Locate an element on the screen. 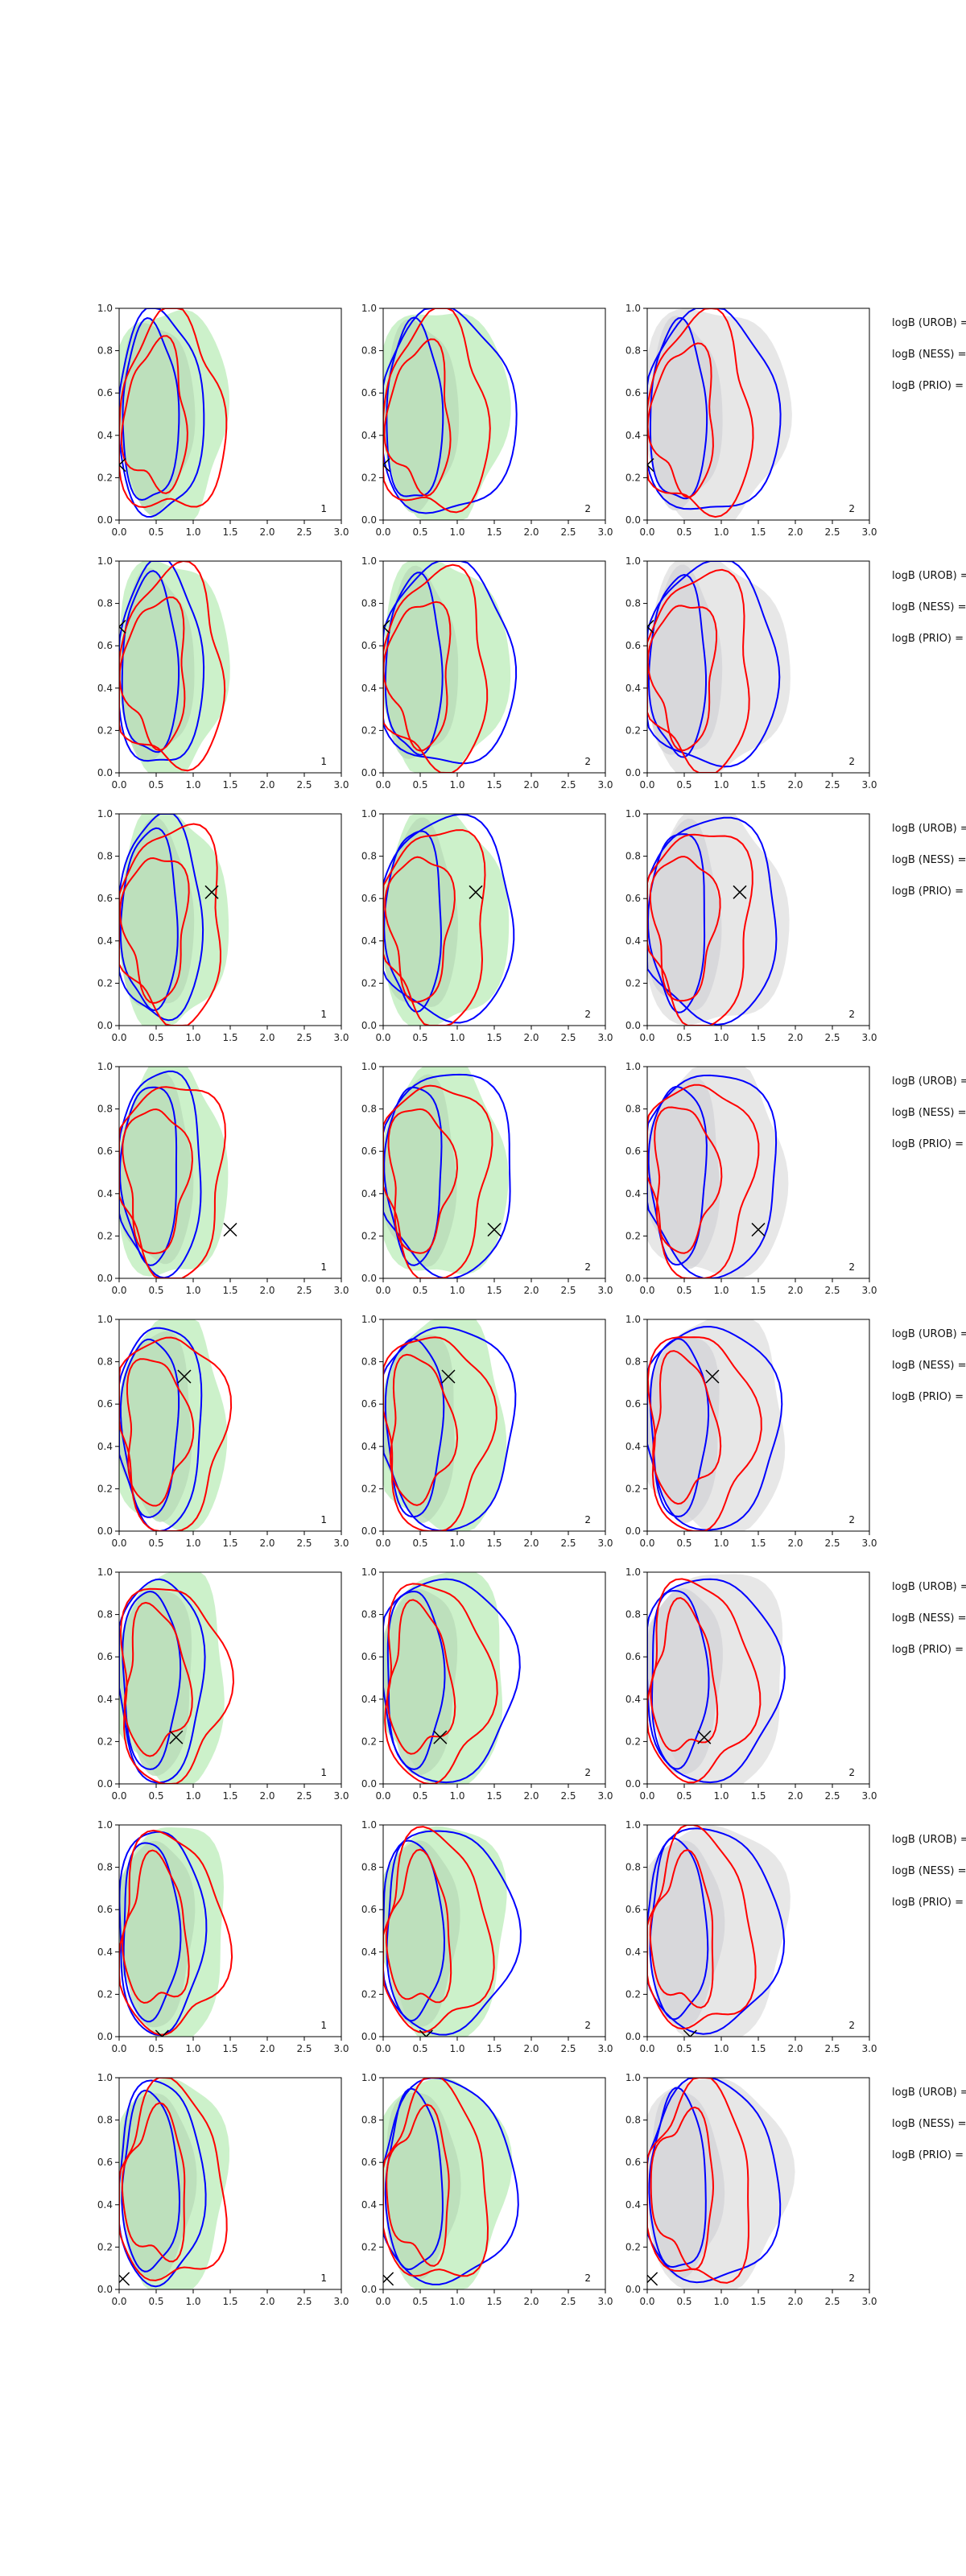  panel-r3-c1: 0.0 0.5 1.0 1.5 2.0 2.5 3.0 0.0 0.2 0.4 0.6 0.8 1.0 1 is located at coordinates (223, 926).